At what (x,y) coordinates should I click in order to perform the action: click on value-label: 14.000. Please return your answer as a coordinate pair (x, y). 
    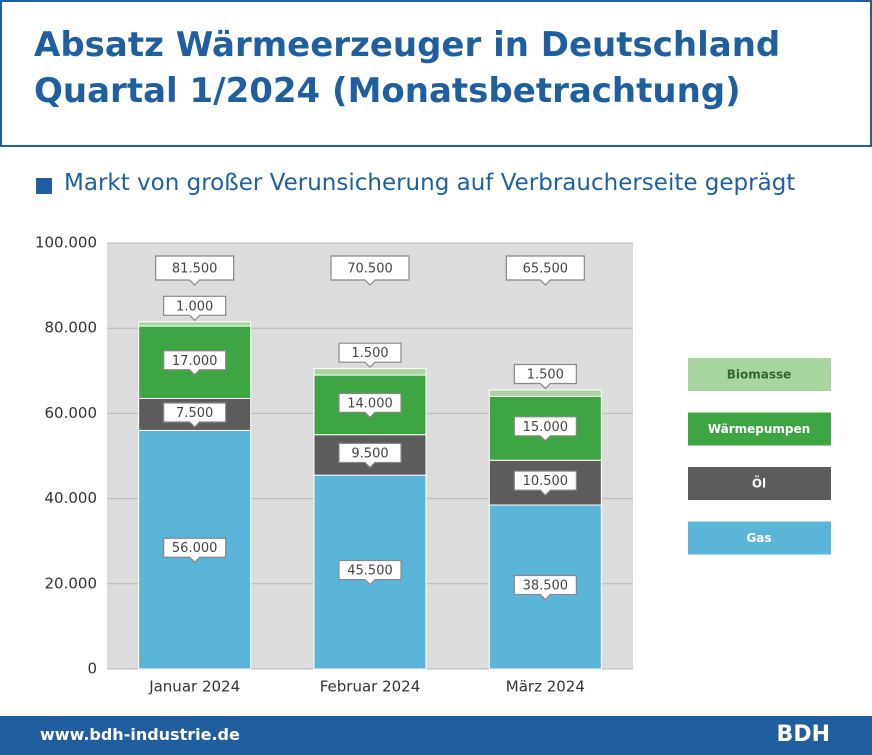
    Looking at the image, I should click on (370, 403).